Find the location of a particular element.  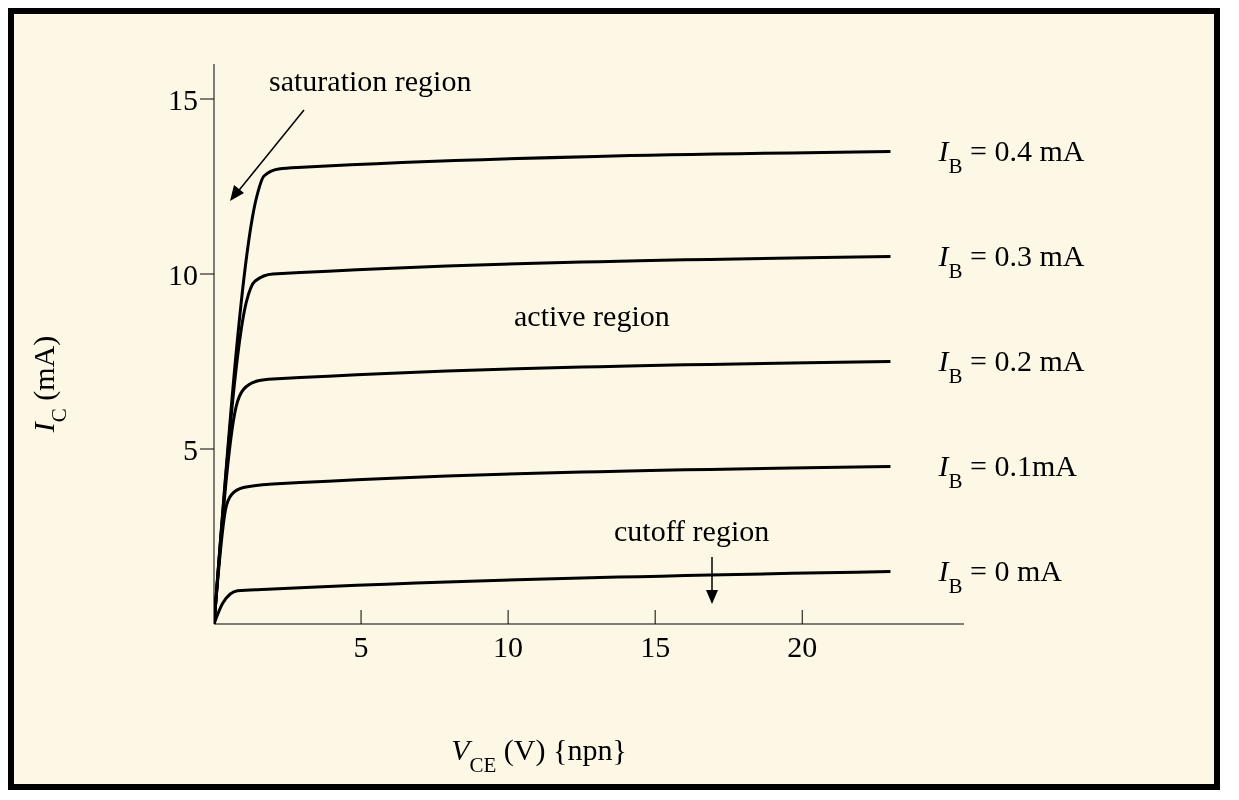

x-tick-label: 5 is located at coordinates (361, 647).